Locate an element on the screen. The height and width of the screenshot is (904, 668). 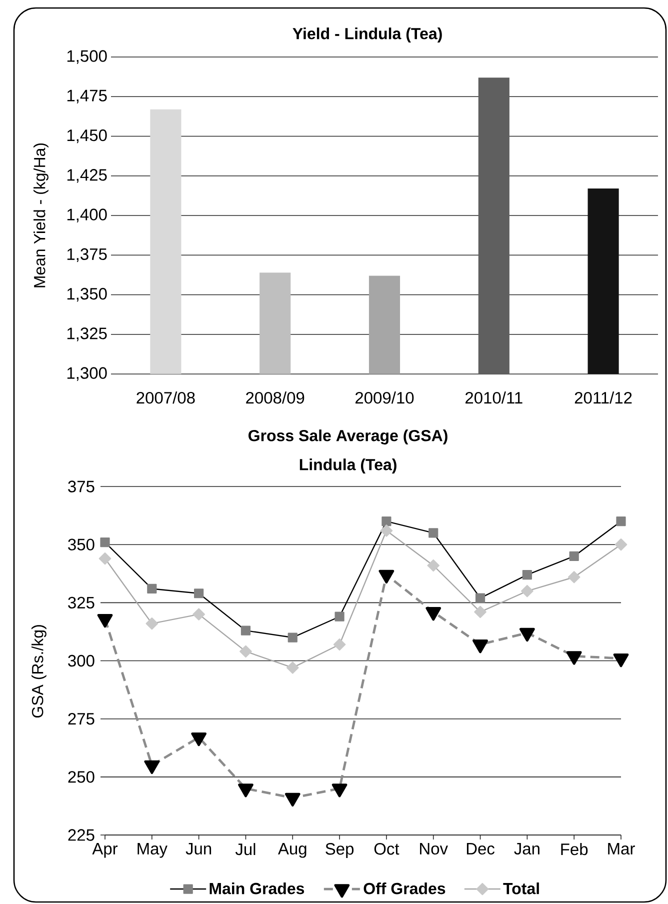
legend-label: Main Grades is located at coordinates (257, 888).